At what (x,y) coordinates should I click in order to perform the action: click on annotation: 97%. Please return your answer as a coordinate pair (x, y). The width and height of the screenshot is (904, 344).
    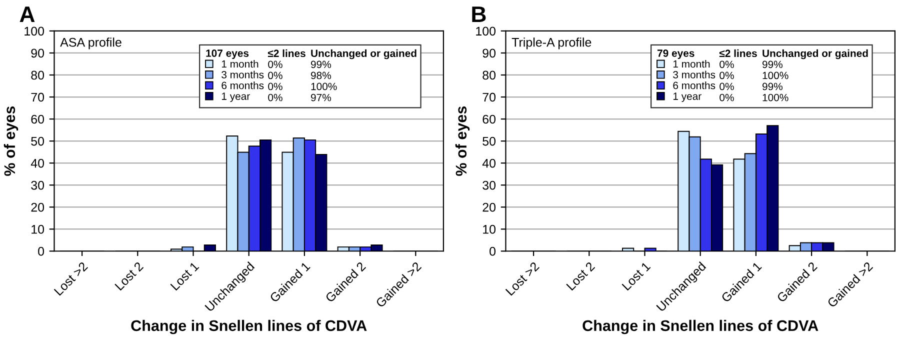
    Looking at the image, I should click on (321, 98).